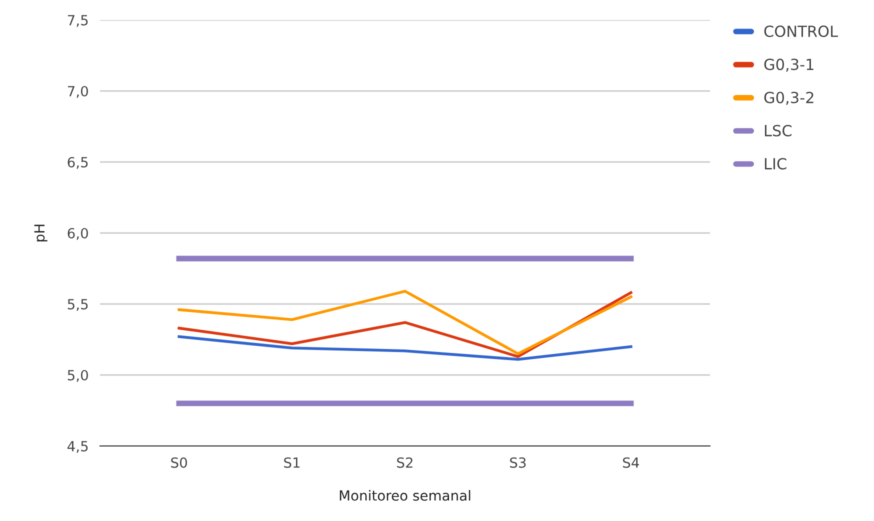 The height and width of the screenshot is (521, 874). I want to click on y-axis-title: pH, so click(41, 233).